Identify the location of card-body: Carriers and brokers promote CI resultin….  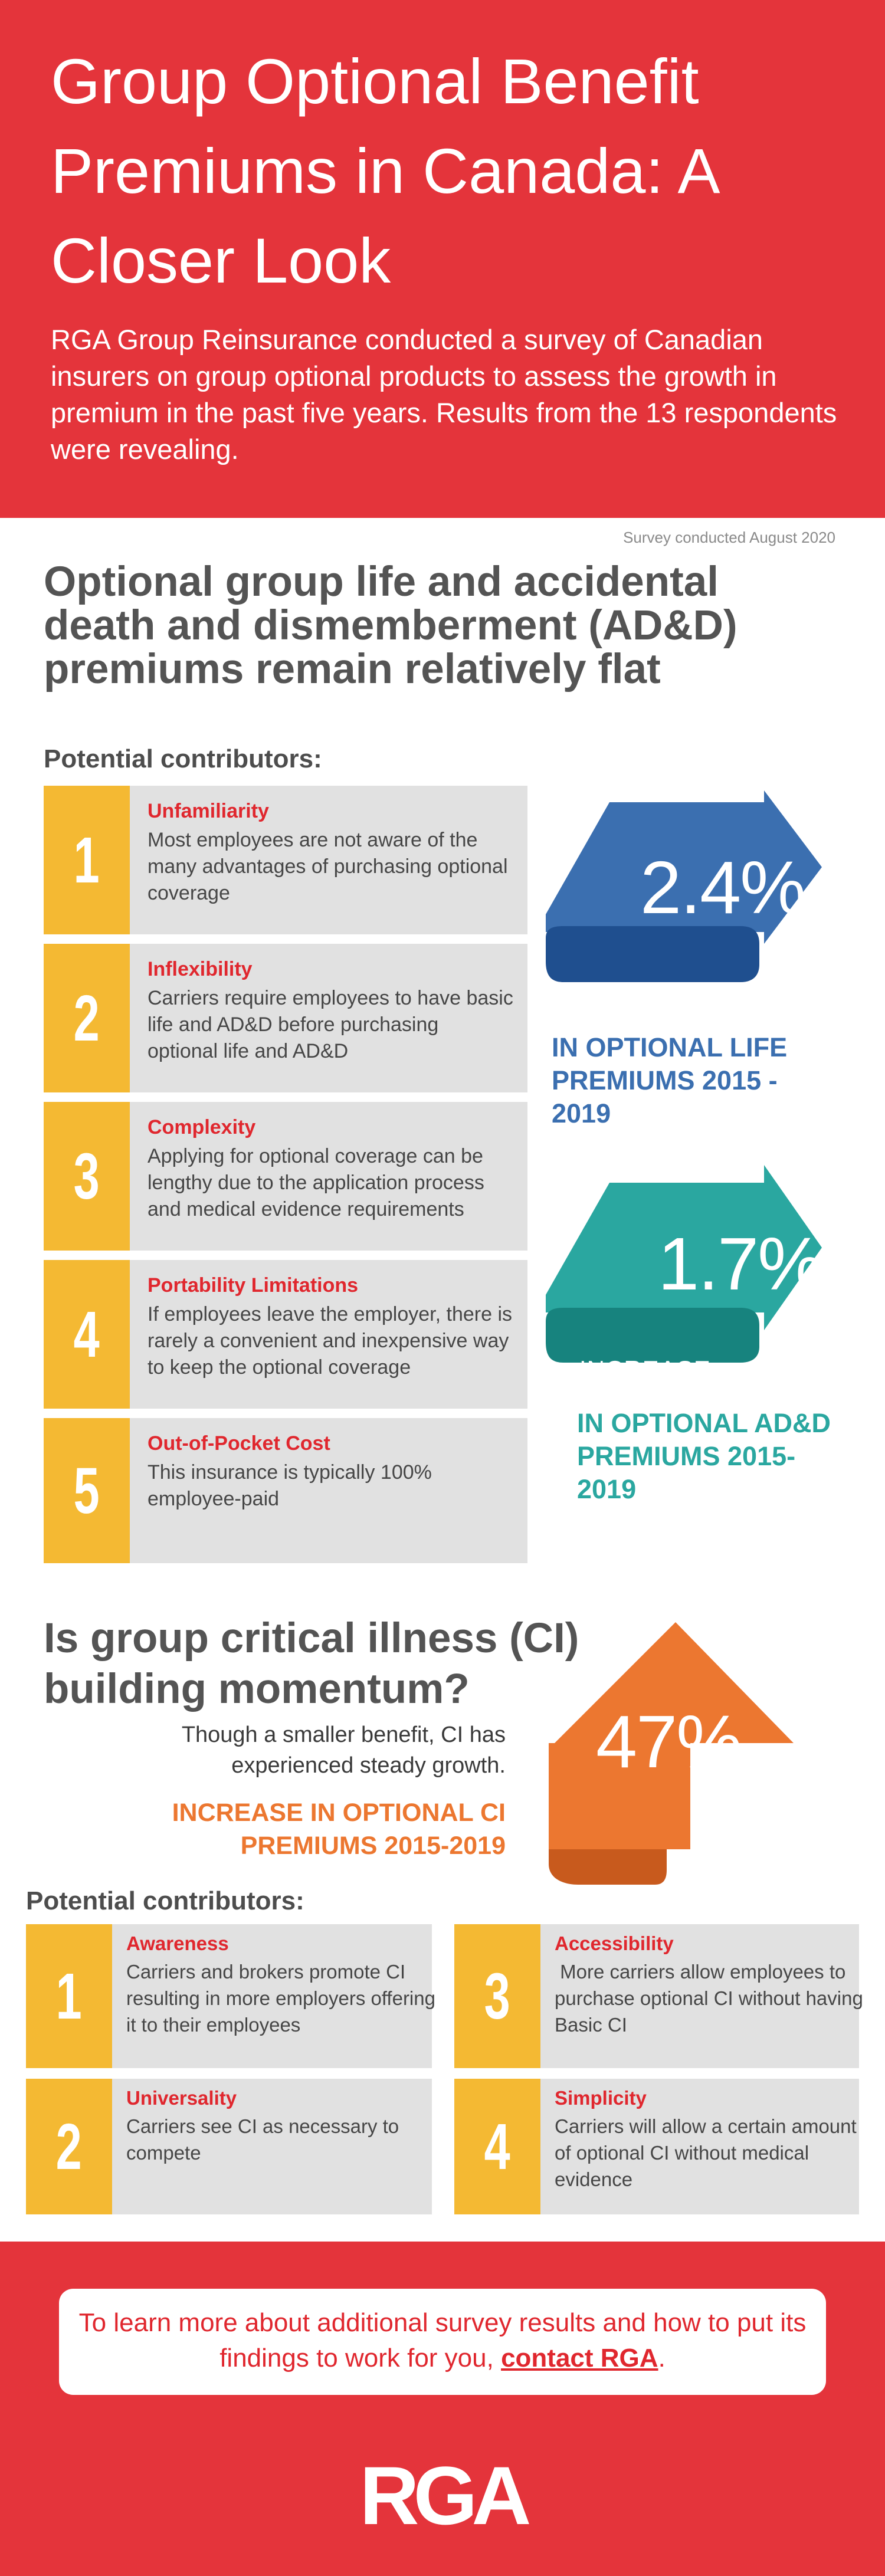
(280, 1998).